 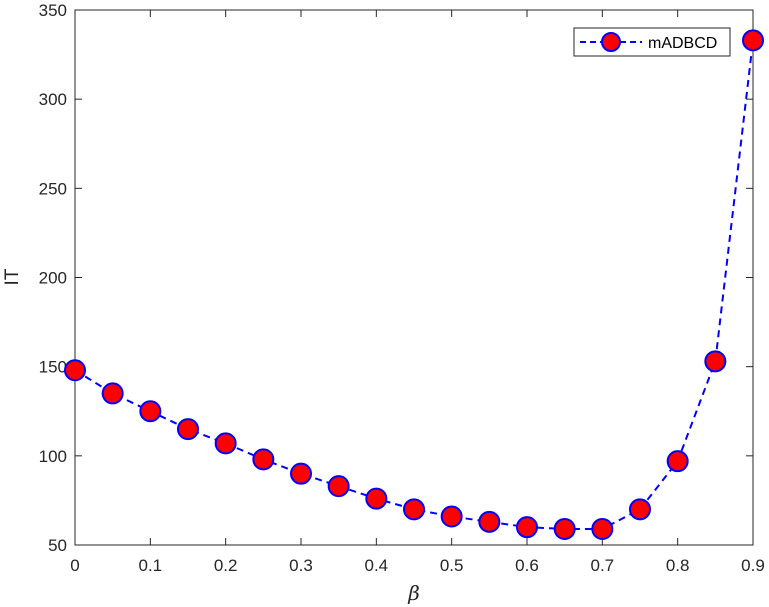 I want to click on x-tick-label: 0.2, so click(x=226, y=565).